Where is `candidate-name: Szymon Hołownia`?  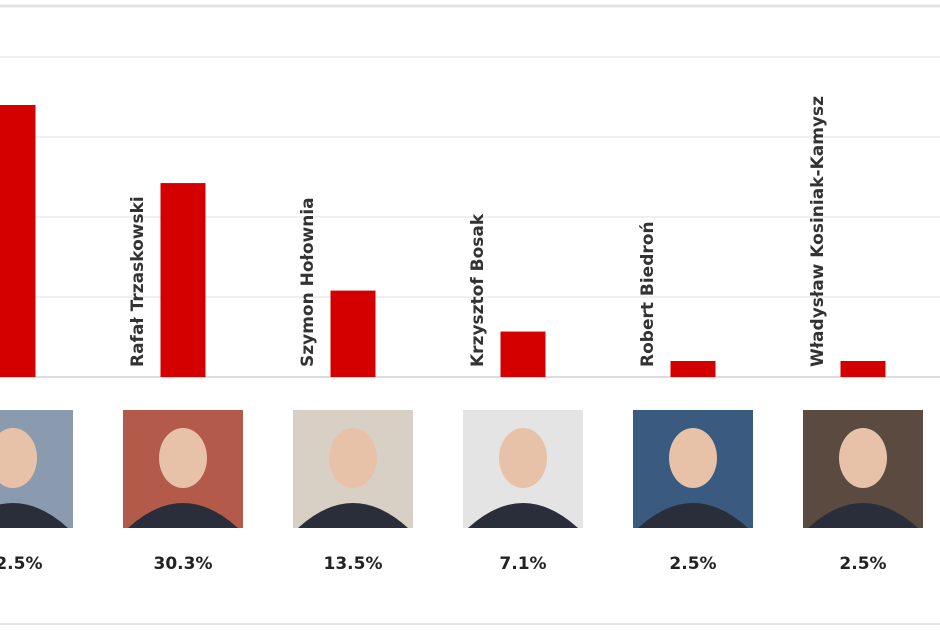
candidate-name: Szymon Hołownia is located at coordinates (308, 282).